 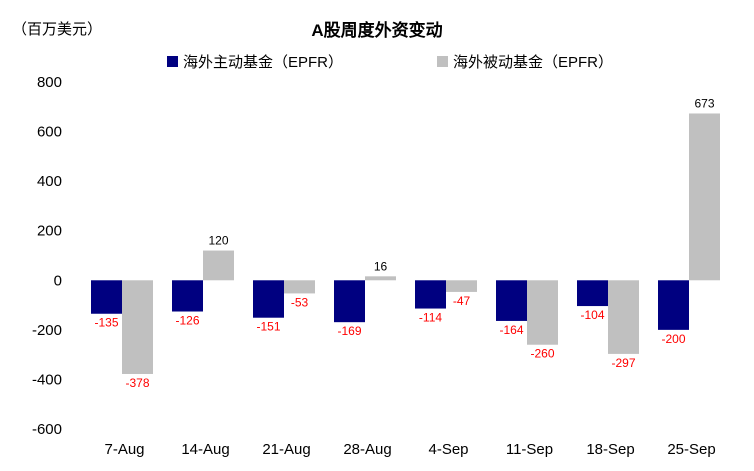 I want to click on y-tick-label: -400, so click(x=47, y=379).